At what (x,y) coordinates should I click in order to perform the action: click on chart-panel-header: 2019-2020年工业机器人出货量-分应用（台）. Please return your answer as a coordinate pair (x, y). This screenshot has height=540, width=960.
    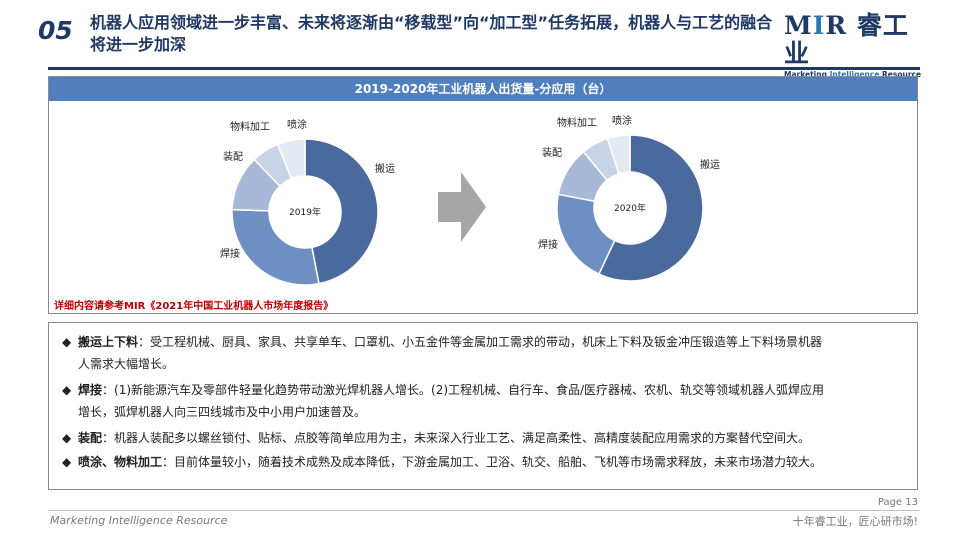
    Looking at the image, I should click on (483, 89).